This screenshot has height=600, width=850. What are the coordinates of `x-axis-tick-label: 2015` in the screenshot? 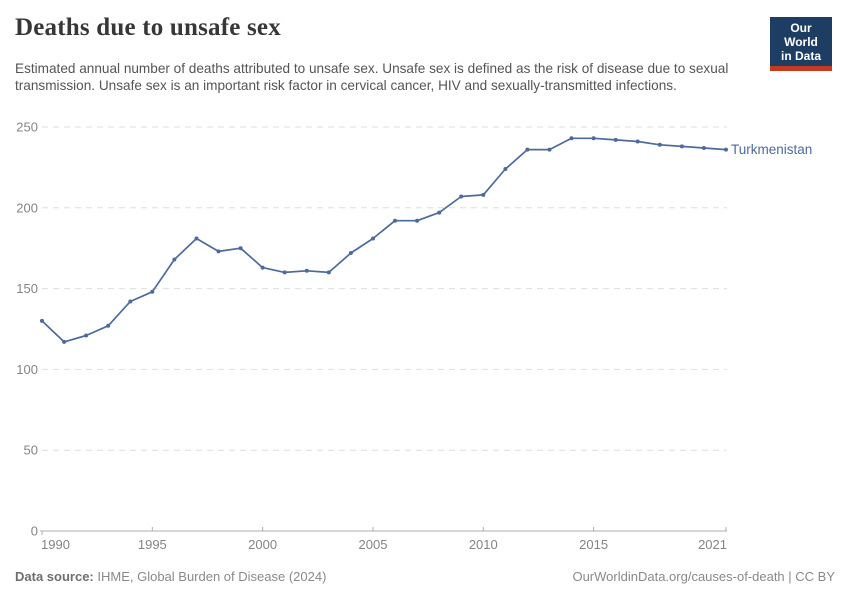 It's located at (593, 544).